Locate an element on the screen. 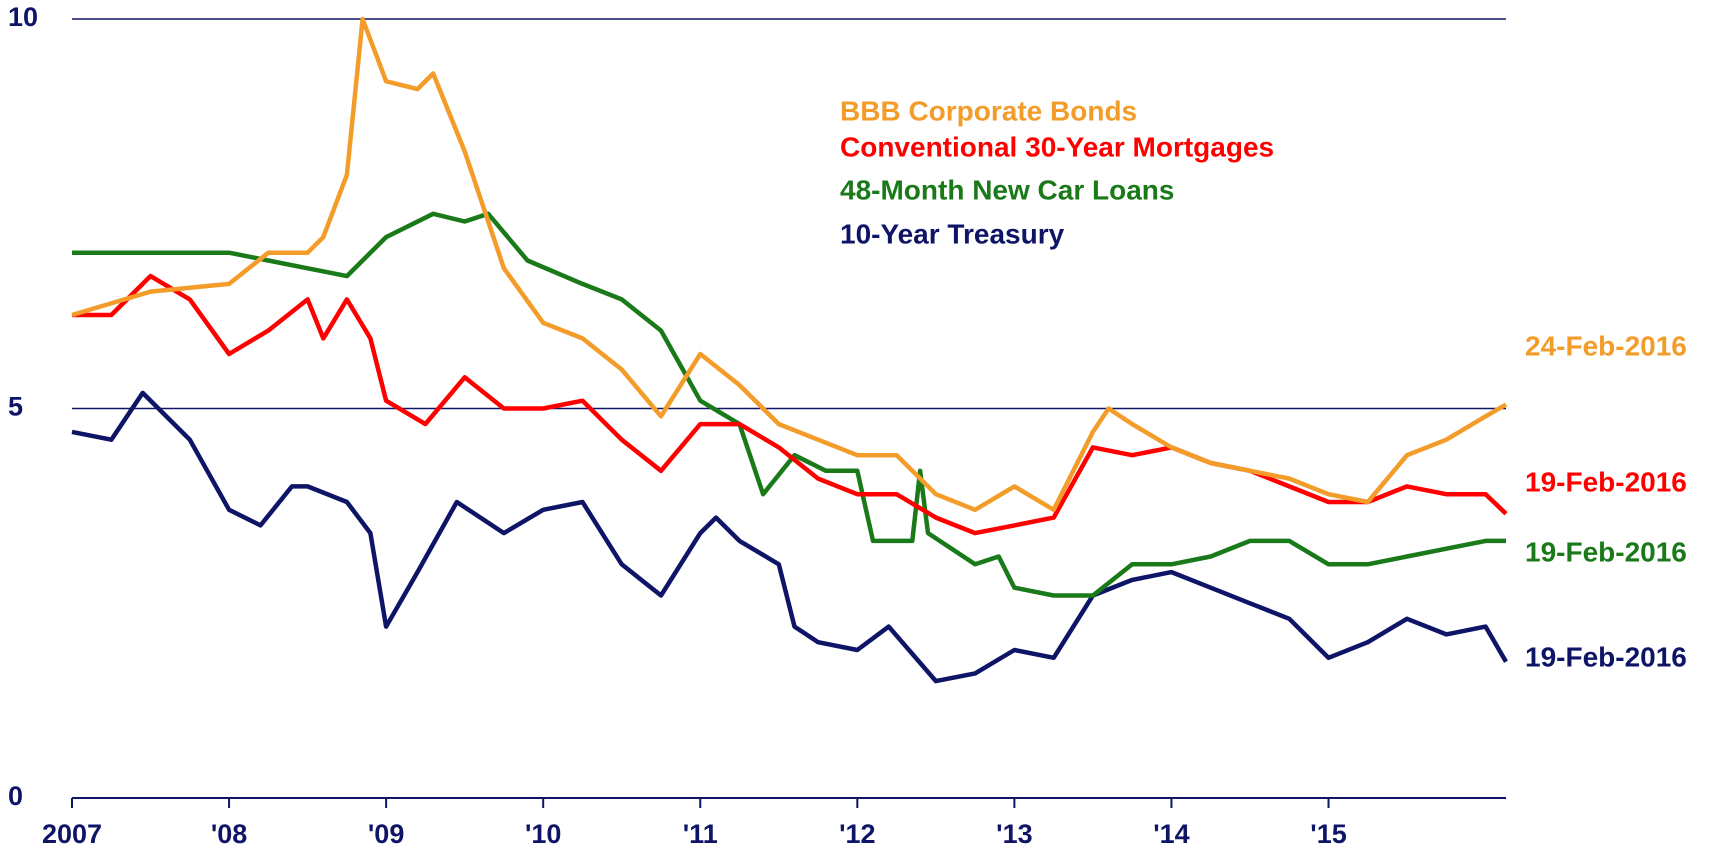 The width and height of the screenshot is (1714, 852). x-tick-label: '11 is located at coordinates (700, 834).